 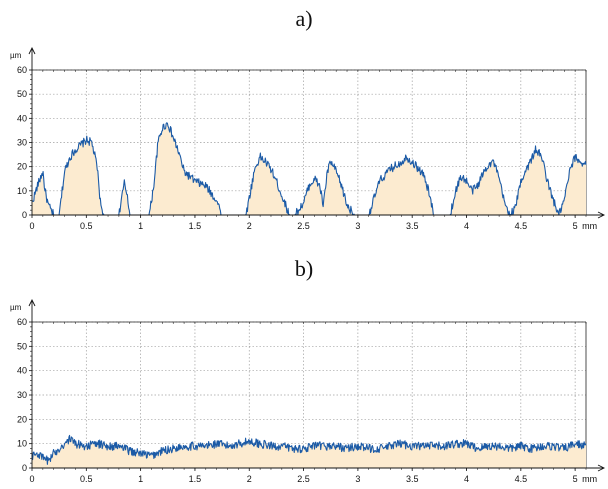 I want to click on profile-line, so click(x=309, y=449).